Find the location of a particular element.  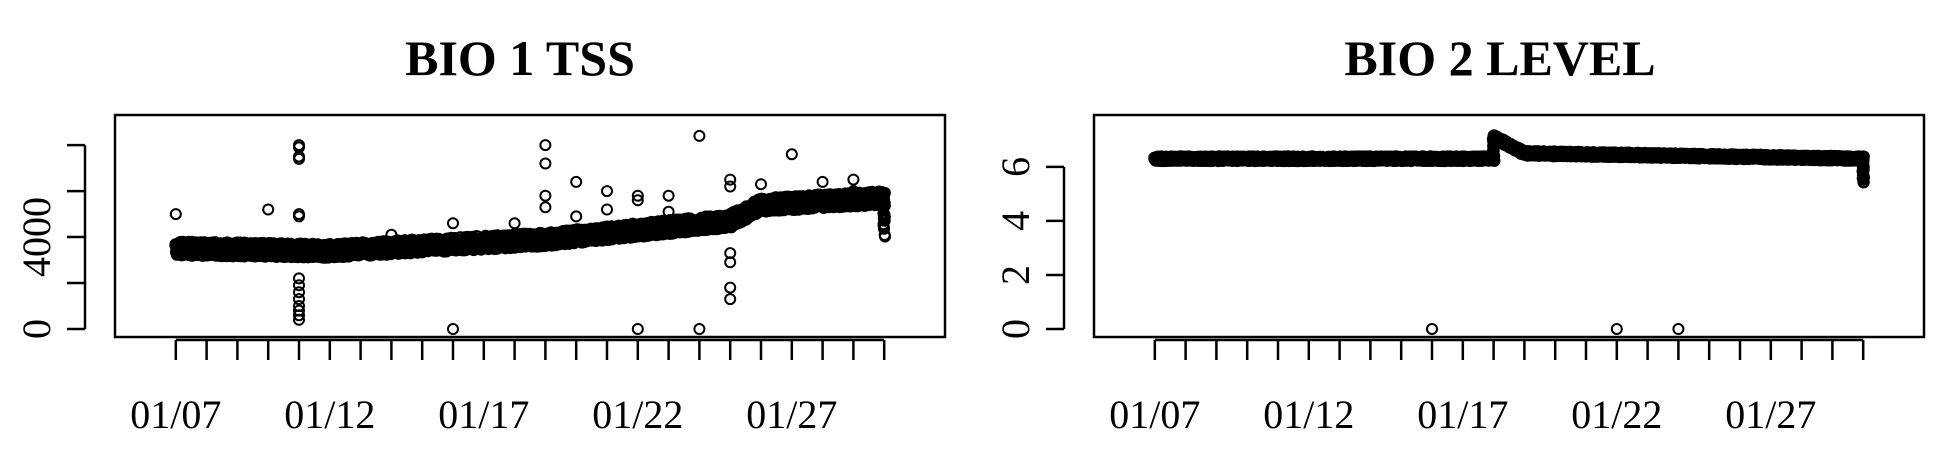

y-axis: 0 4000 is located at coordinates (50, 241).